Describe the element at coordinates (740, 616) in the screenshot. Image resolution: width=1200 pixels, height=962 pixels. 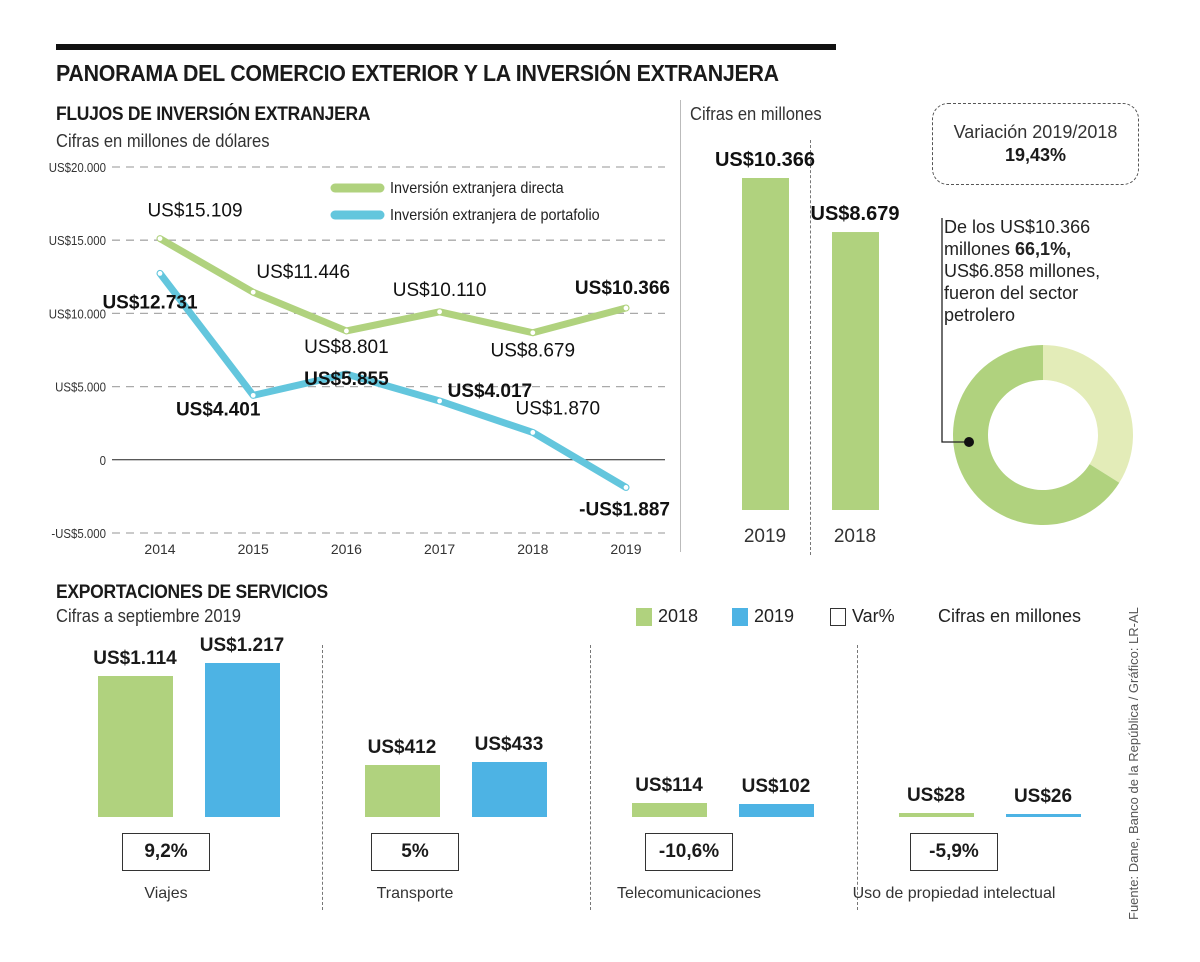
I see `legend-swatch-2019` at that location.